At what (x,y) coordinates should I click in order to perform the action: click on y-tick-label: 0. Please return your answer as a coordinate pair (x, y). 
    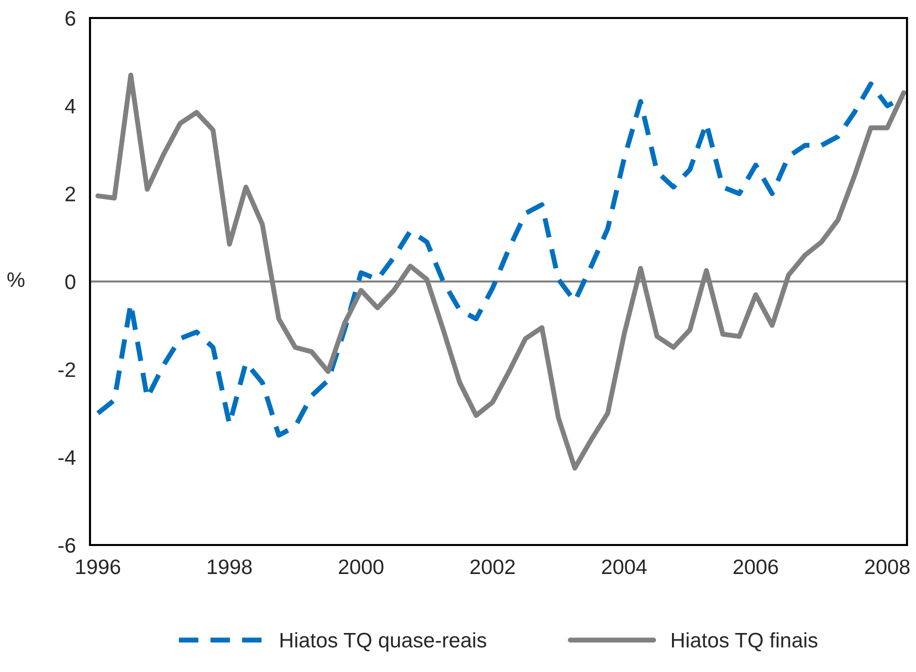
    Looking at the image, I should click on (70, 282).